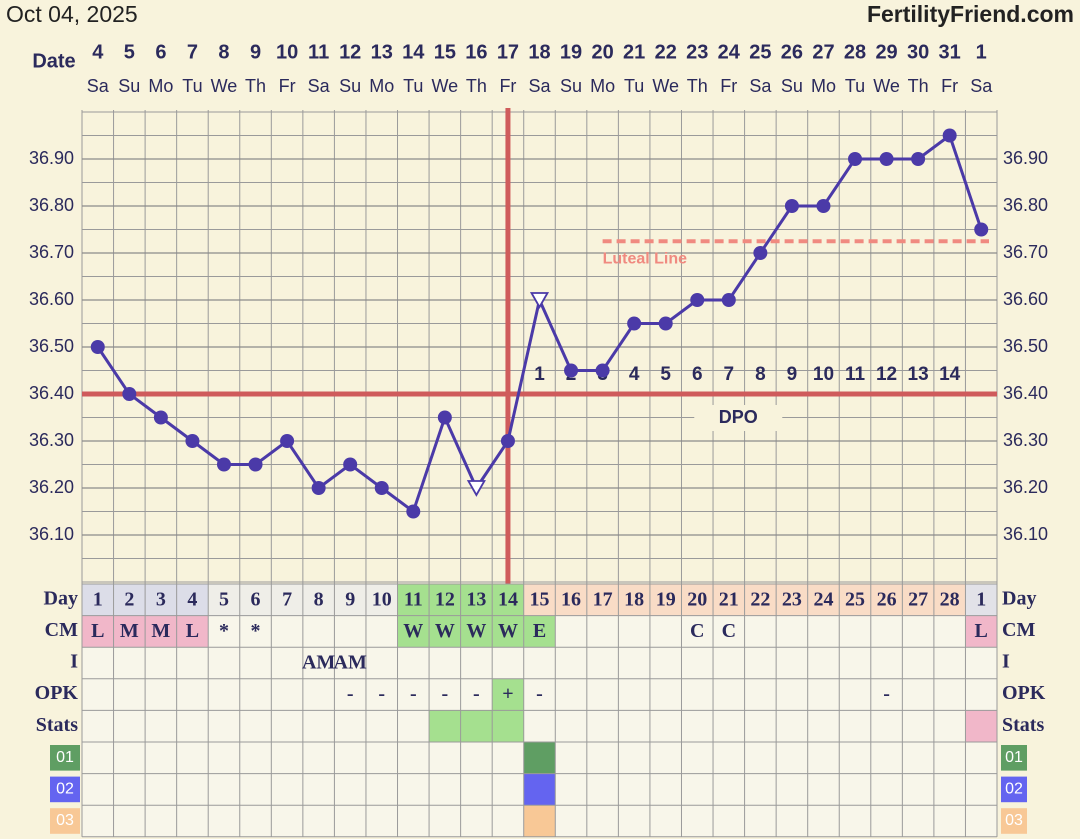 The image size is (1080, 839). I want to click on row-label: I, so click(74, 662).